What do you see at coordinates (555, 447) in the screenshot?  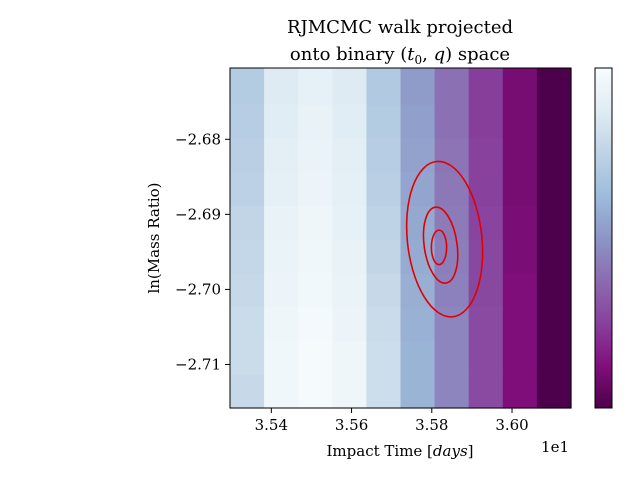 I see `x-axis-offset-label: 1e1` at bounding box center [555, 447].